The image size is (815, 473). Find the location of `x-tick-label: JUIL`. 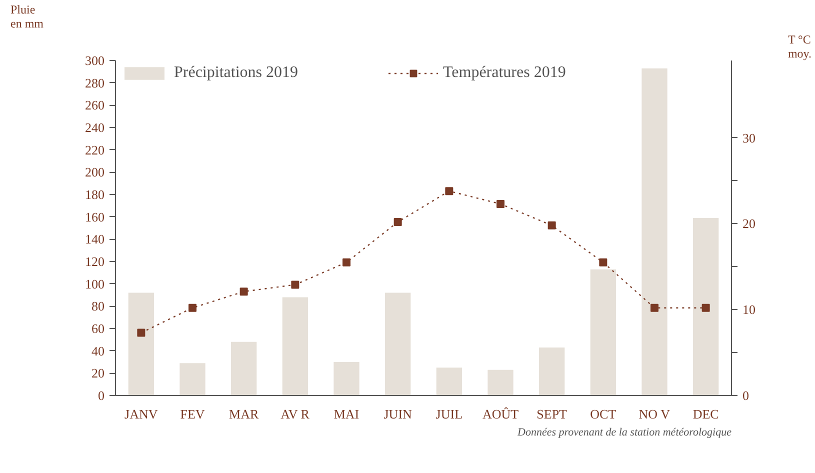

x-tick-label: JUIL is located at coordinates (449, 414).